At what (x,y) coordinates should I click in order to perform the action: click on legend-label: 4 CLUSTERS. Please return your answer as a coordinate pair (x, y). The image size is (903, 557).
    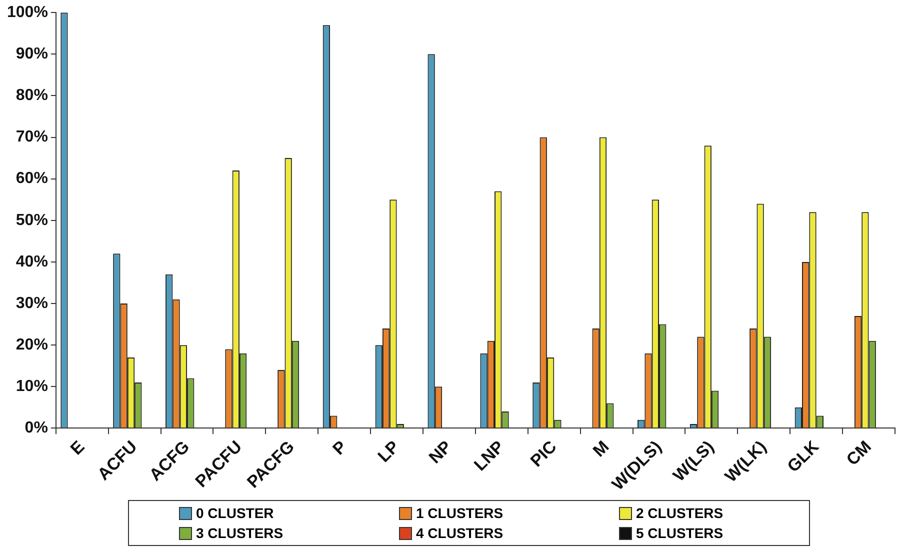
    Looking at the image, I should click on (459, 533).